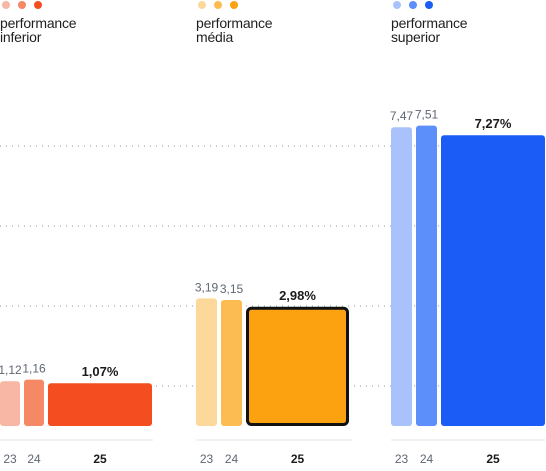 Image resolution: width=546 pixels, height=471 pixels. What do you see at coordinates (427, 115) in the screenshot?
I see `bar-value-label: 7,51` at bounding box center [427, 115].